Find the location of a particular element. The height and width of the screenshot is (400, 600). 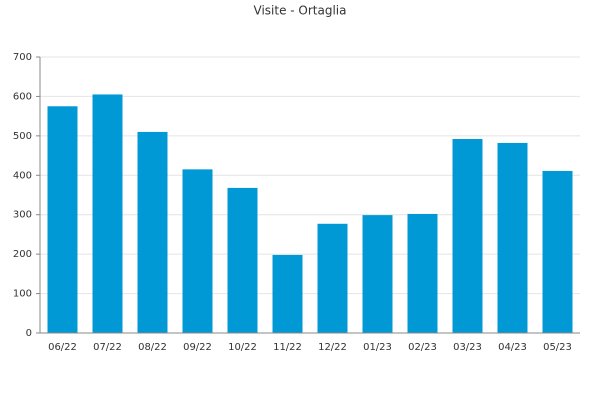

y-tick-label: 500 is located at coordinates (22, 136).